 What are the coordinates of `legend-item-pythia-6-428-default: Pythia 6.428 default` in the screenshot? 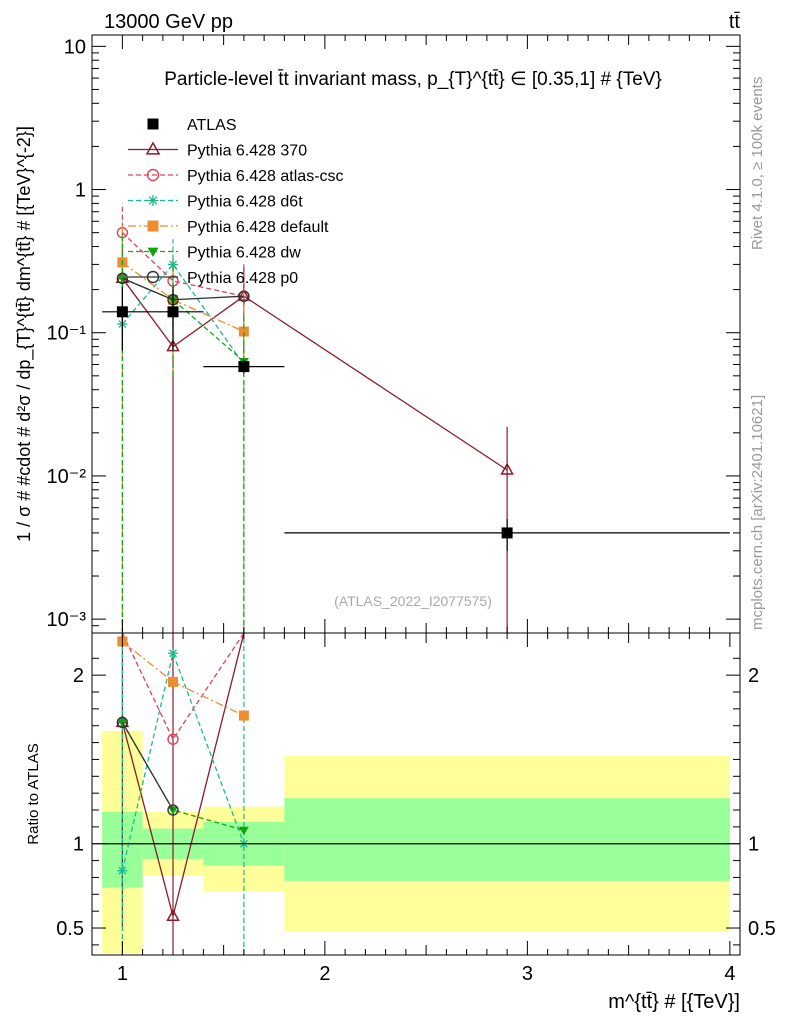 It's located at (228, 227).